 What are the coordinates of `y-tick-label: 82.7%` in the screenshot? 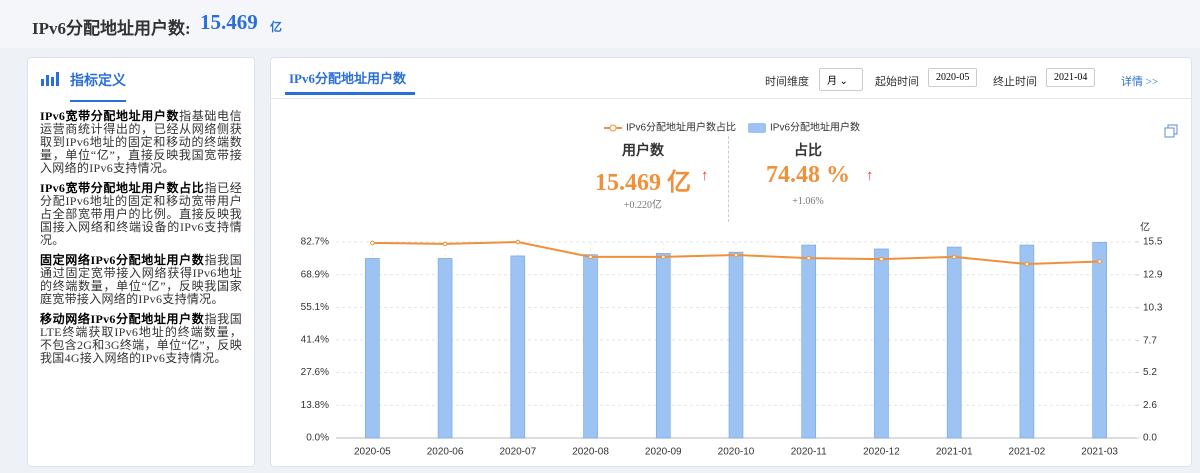 It's located at (315, 242).